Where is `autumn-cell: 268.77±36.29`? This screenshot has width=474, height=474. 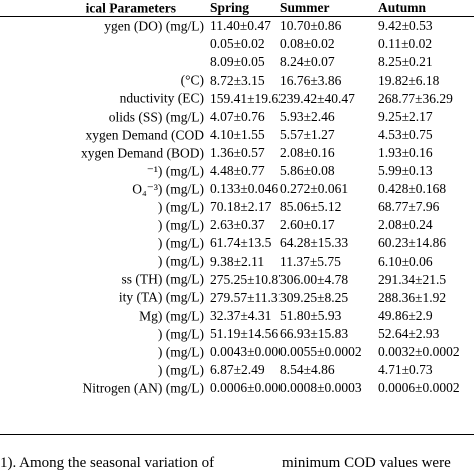
autumn-cell: 268.77±36.29 is located at coordinates (415, 98).